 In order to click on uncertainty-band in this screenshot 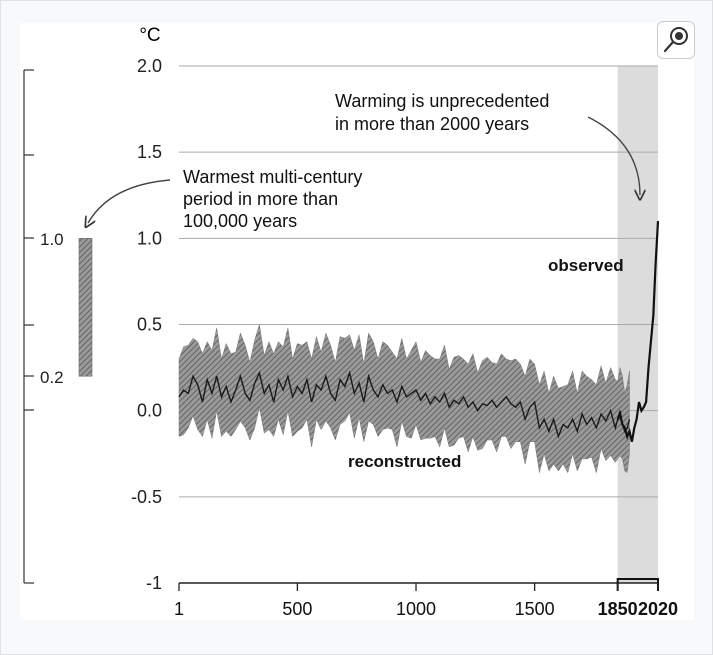, I will do `click(404, 399)`.